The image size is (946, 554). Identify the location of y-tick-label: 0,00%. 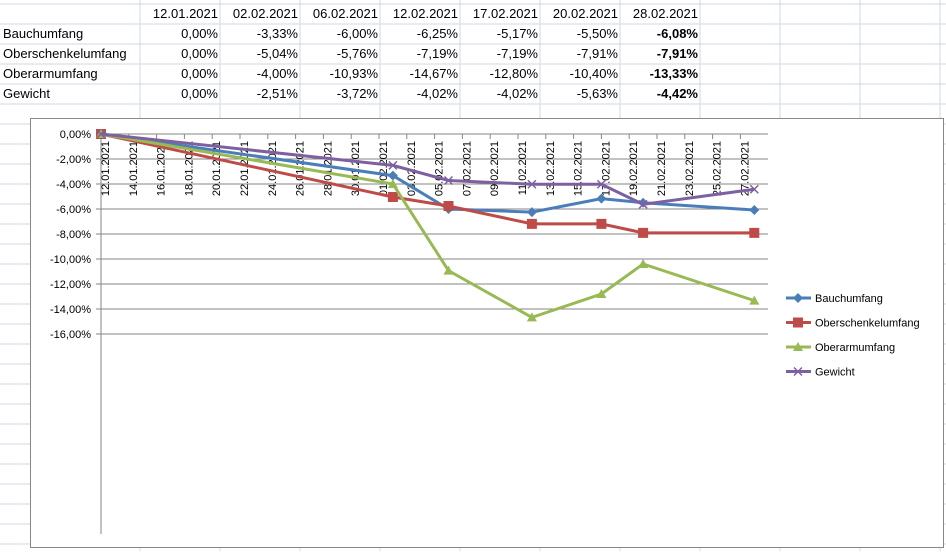
(75, 135).